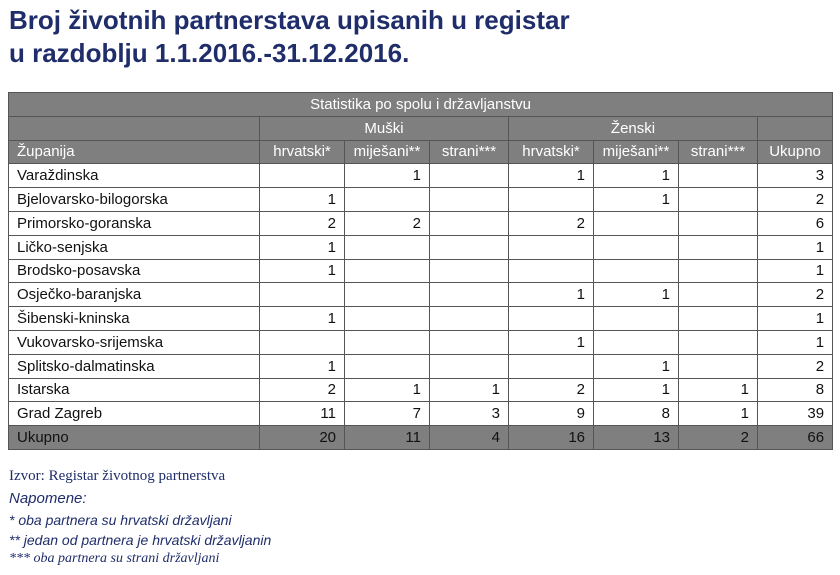  Describe the element at coordinates (469, 152) in the screenshot. I see `column-header-male-foreign: strani***` at that location.